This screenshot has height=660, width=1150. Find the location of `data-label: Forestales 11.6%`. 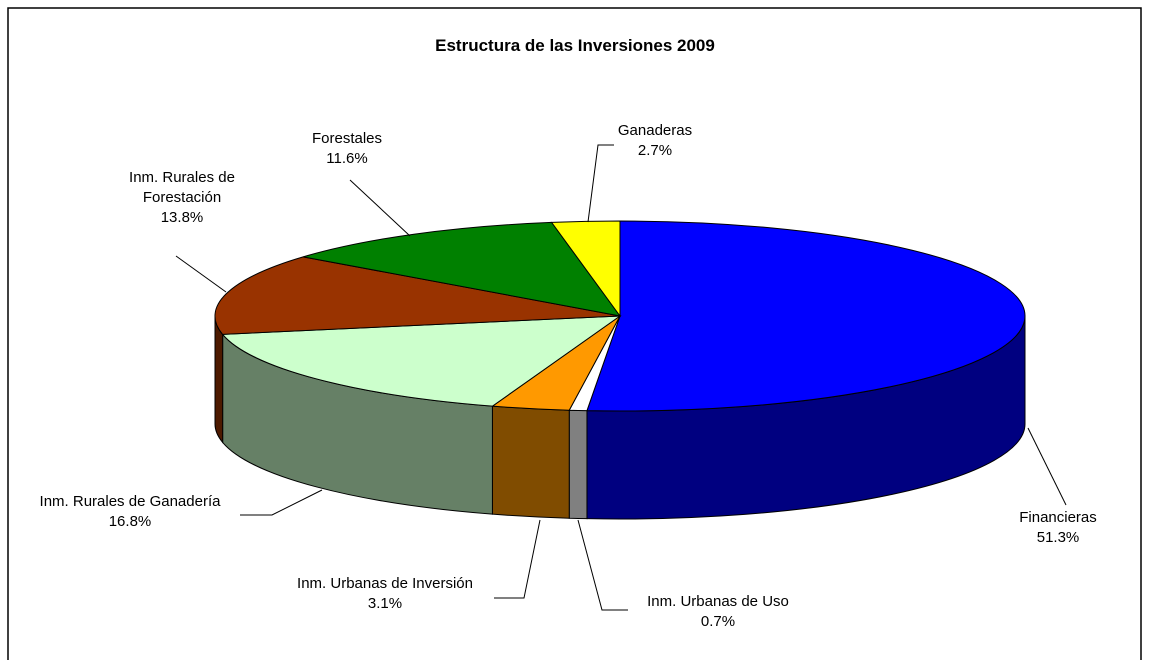

data-label: Forestales 11.6% is located at coordinates (347, 149).